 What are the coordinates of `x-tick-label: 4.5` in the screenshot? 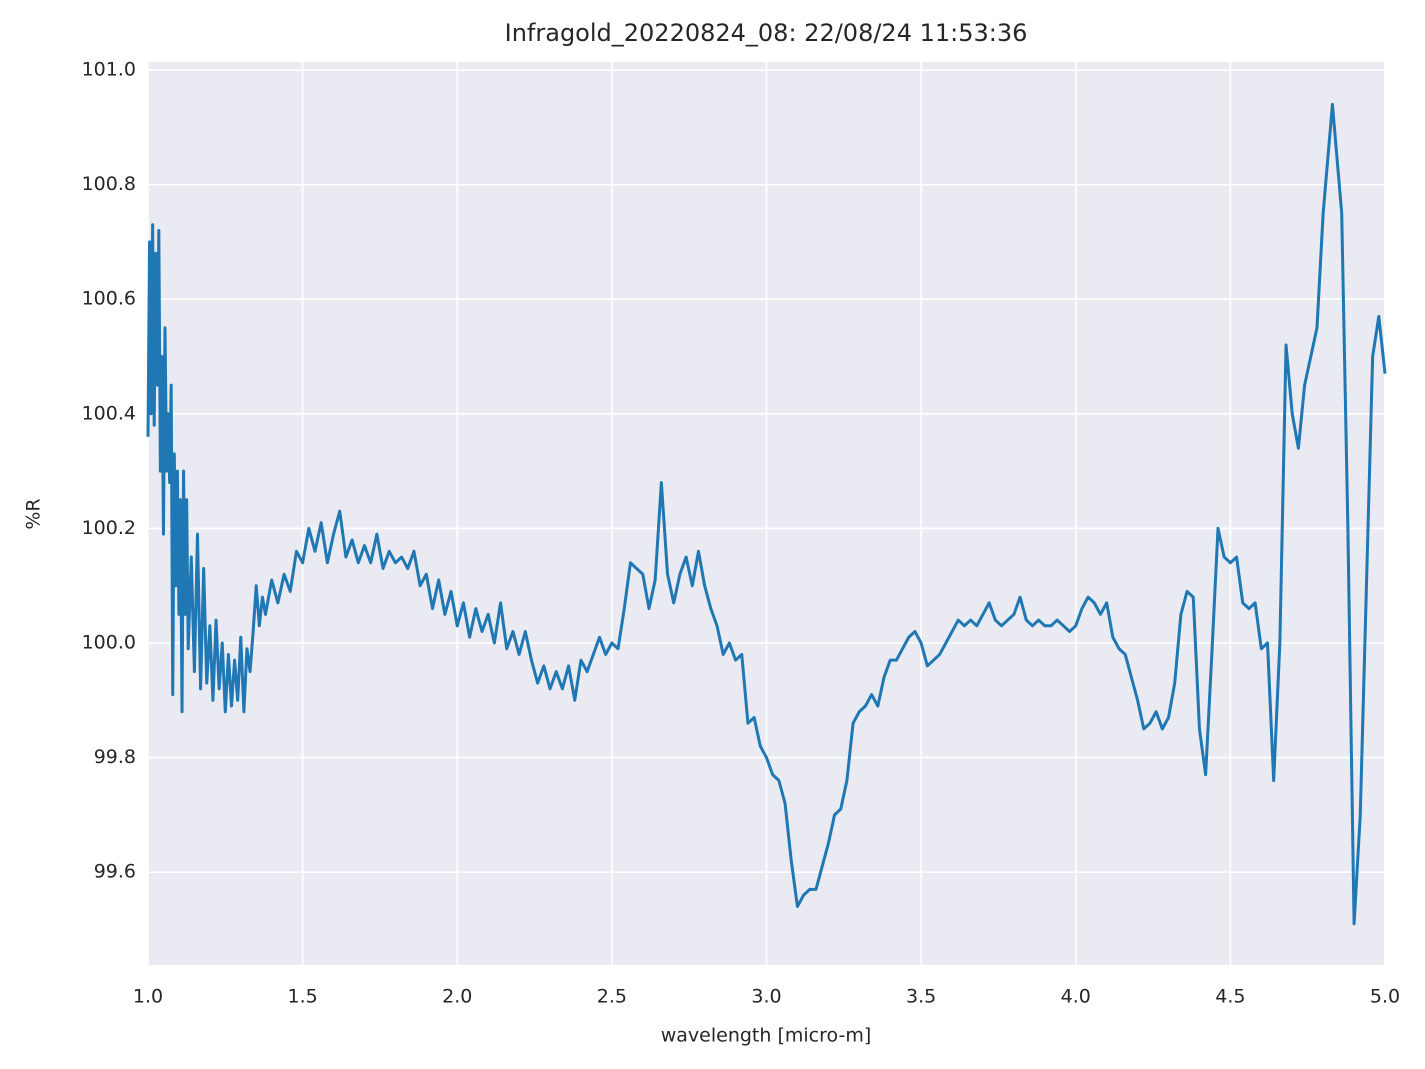 It's located at (1230, 997).